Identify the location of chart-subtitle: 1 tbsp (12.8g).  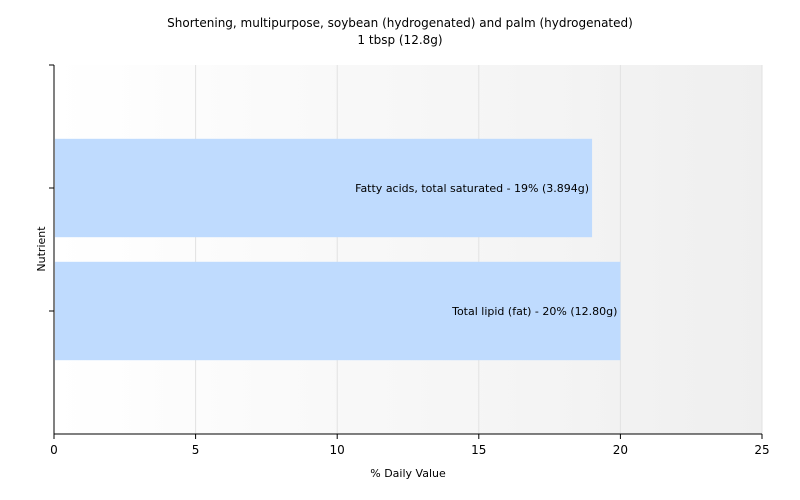
(399, 40).